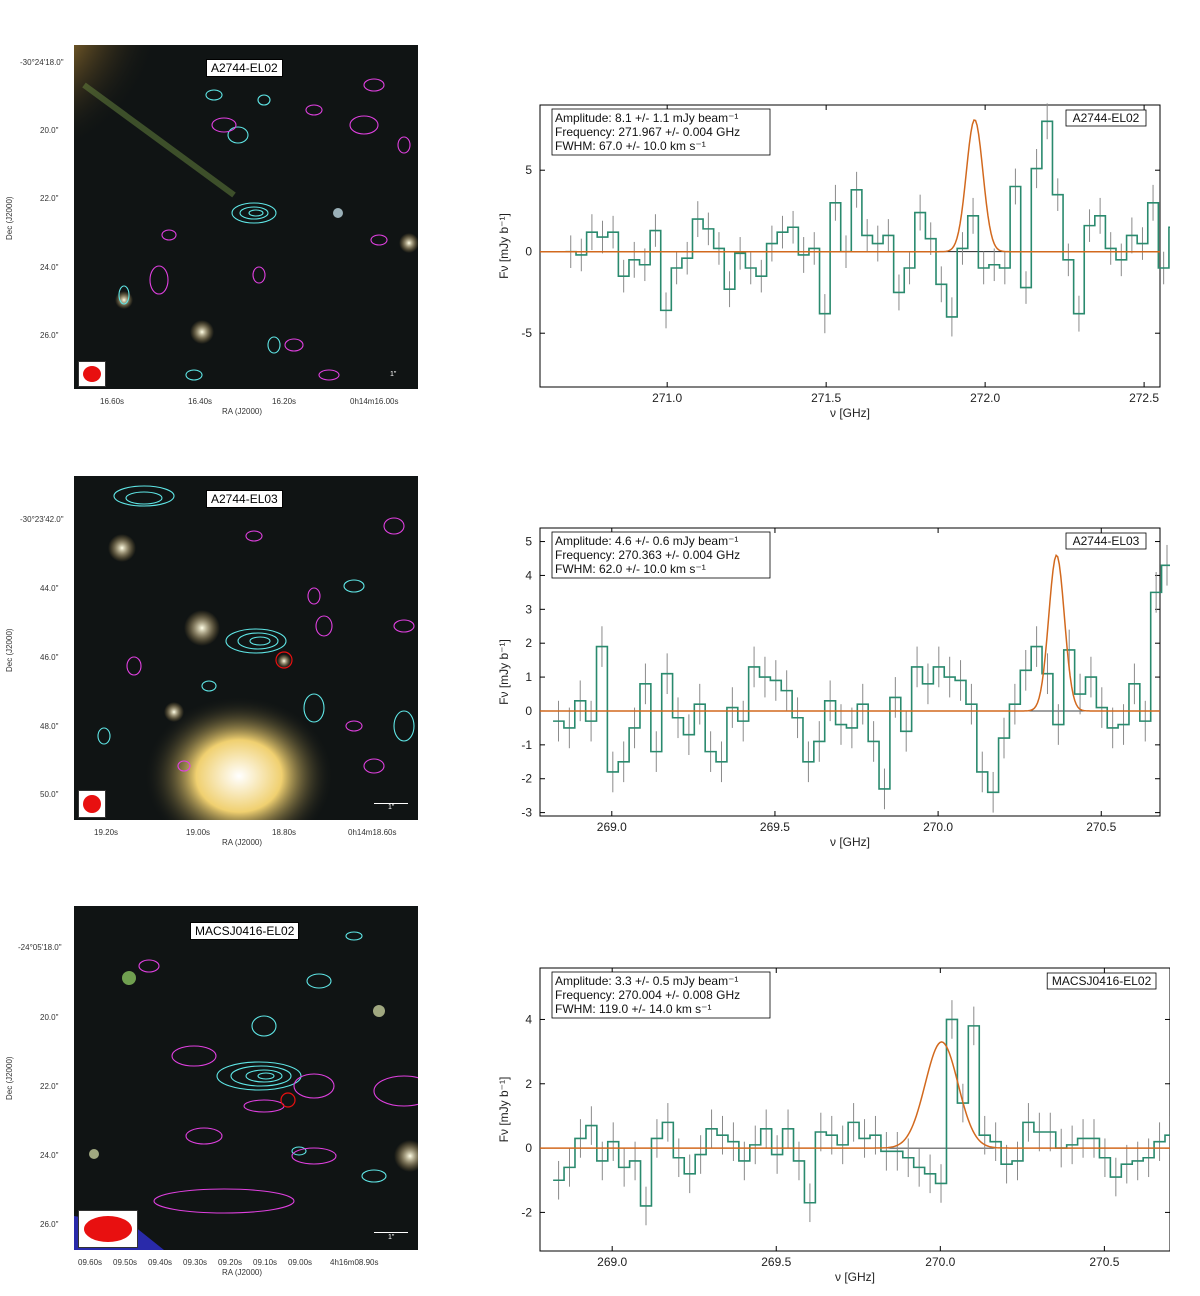  I want to click on fit-parameter-line: Frequency: 271.967 +/- 0.004 GHz, so click(647, 132).